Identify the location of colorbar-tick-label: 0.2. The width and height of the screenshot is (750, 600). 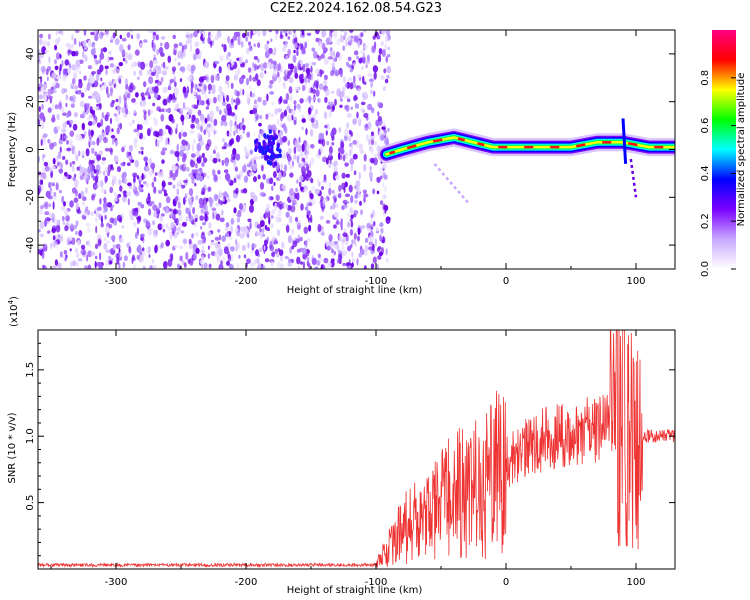
(705, 221).